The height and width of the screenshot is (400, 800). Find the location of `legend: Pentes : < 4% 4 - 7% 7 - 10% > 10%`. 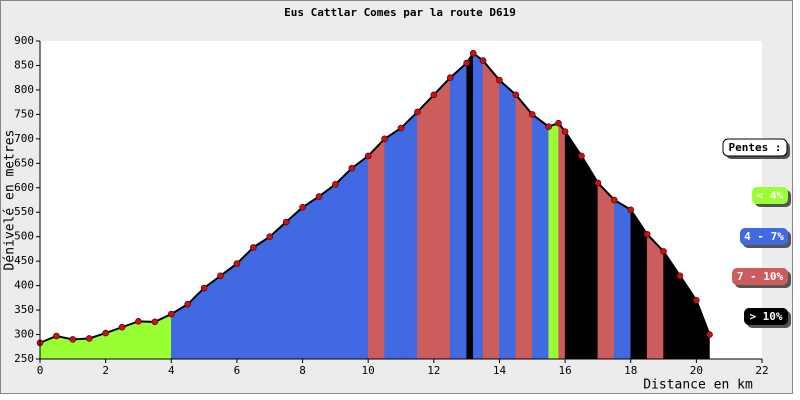

legend: Pentes : < 4% 4 - 7% 7 - 10% > 10% is located at coordinates (756, 233).